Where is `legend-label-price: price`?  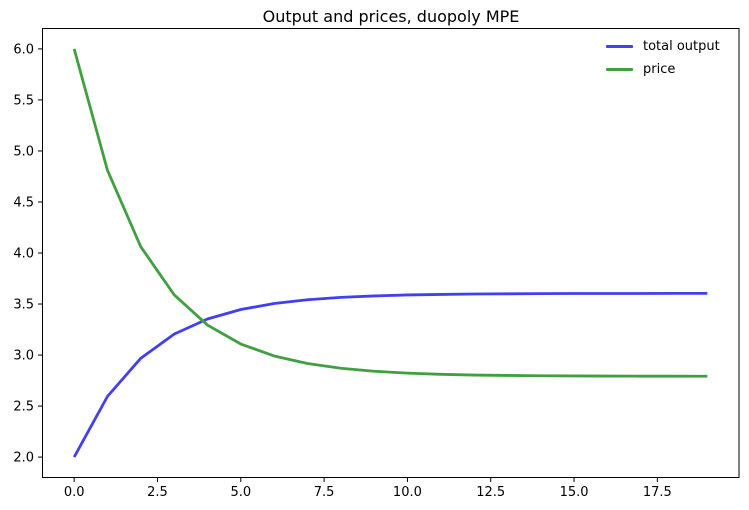
legend-label-price: price is located at coordinates (659, 69).